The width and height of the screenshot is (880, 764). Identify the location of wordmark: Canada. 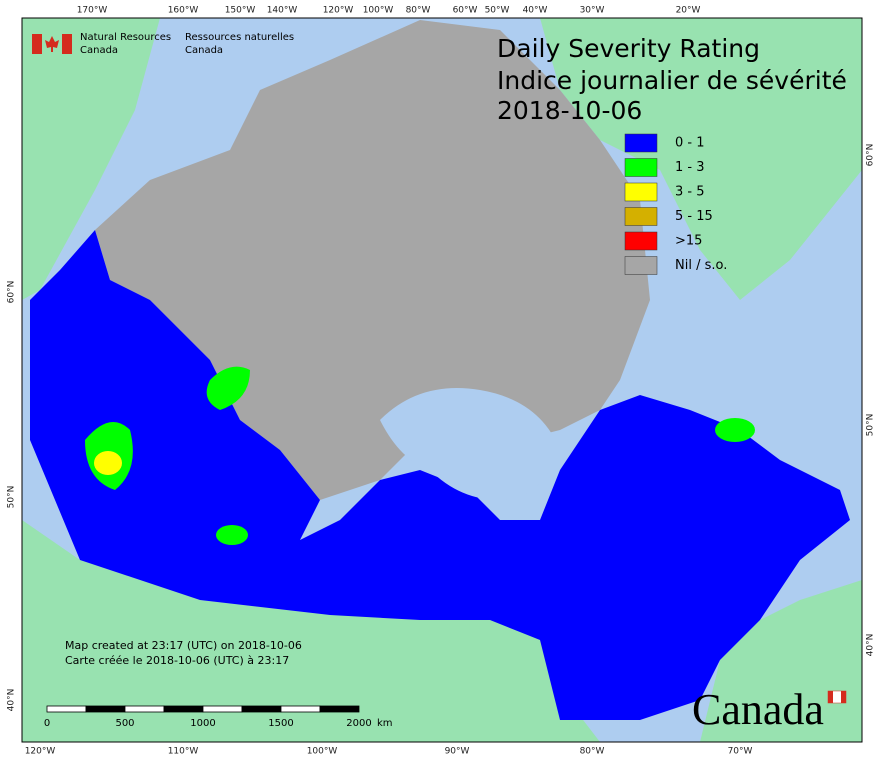
(758, 709).